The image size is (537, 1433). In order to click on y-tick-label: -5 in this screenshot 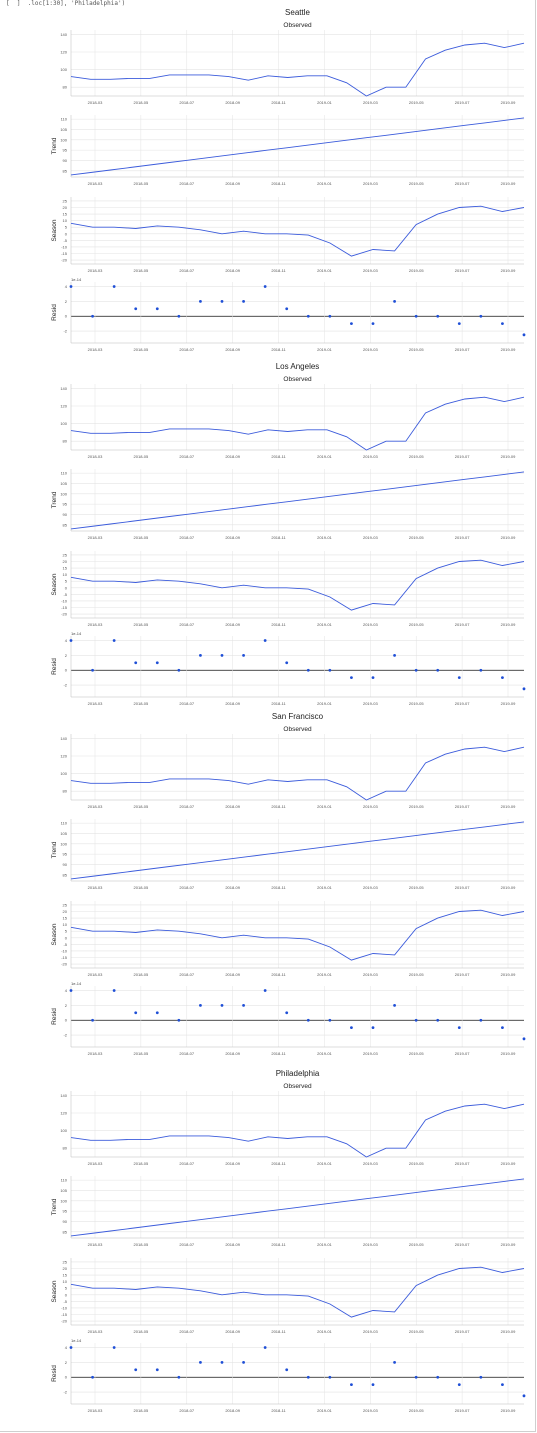, I will do `click(65, 594)`.